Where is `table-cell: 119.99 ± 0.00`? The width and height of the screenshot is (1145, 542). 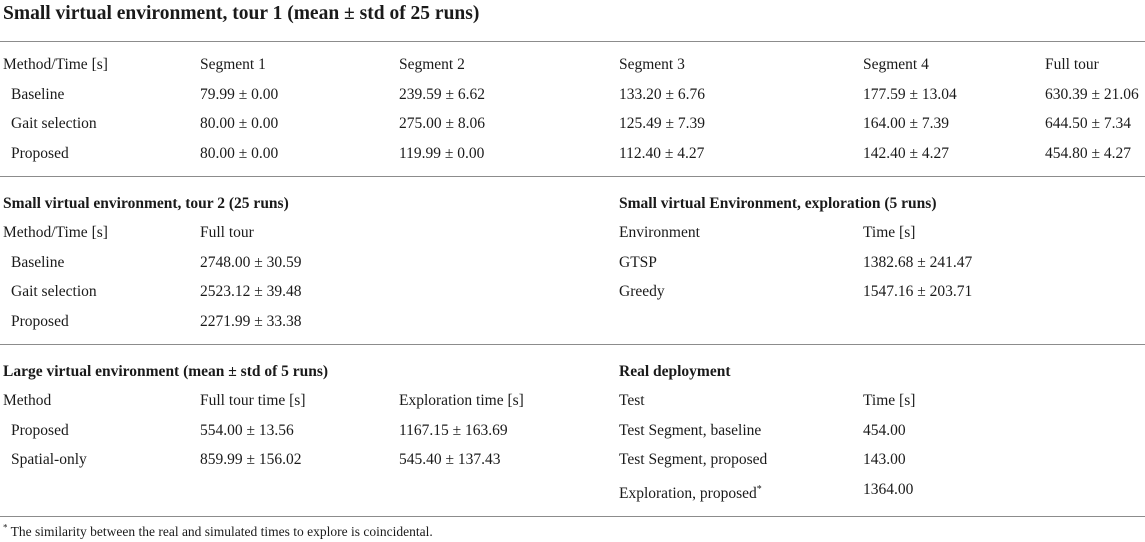 table-cell: 119.99 ± 0.00 is located at coordinates (442, 153).